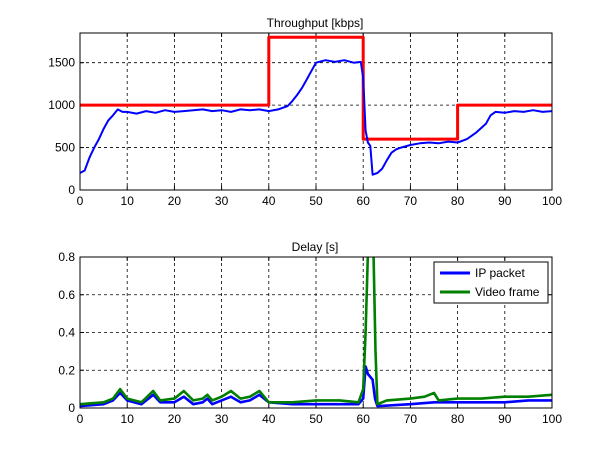  Describe the element at coordinates (505, 419) in the screenshot. I see `delay-x-tick-label: 90` at that location.